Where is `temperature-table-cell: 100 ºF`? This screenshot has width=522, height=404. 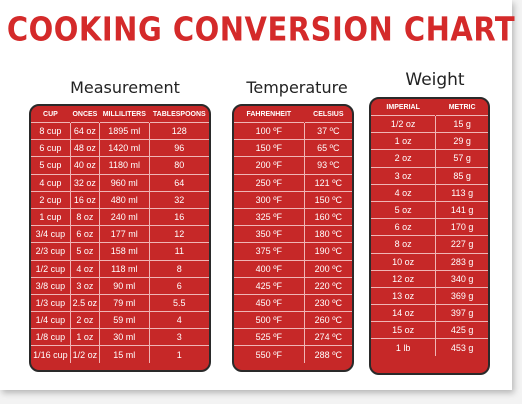
temperature-table-cell: 100 ºF is located at coordinates (269, 130).